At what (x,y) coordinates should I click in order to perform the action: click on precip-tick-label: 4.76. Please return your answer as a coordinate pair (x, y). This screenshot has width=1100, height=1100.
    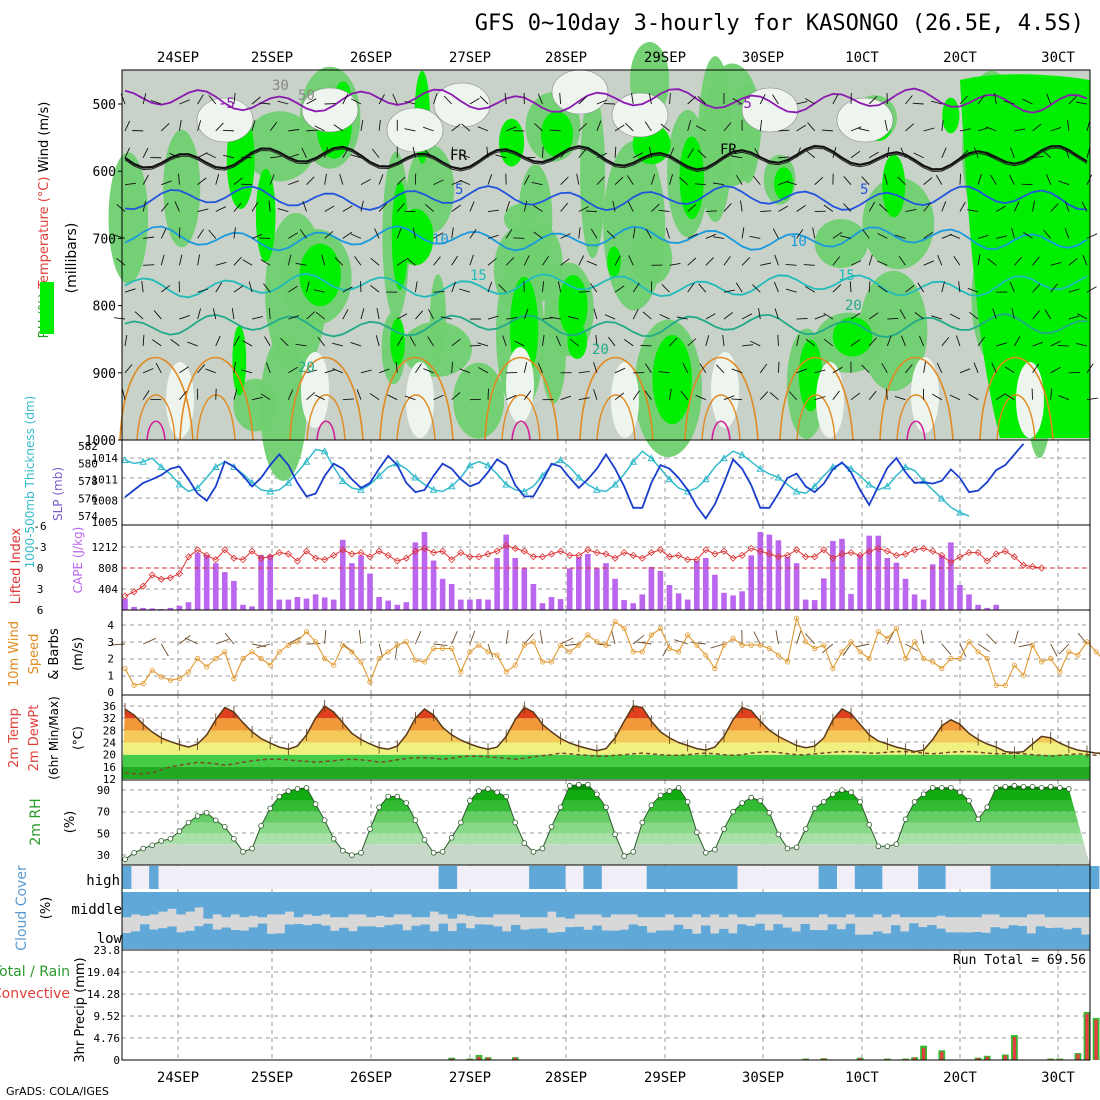
    Looking at the image, I should click on (107, 1038).